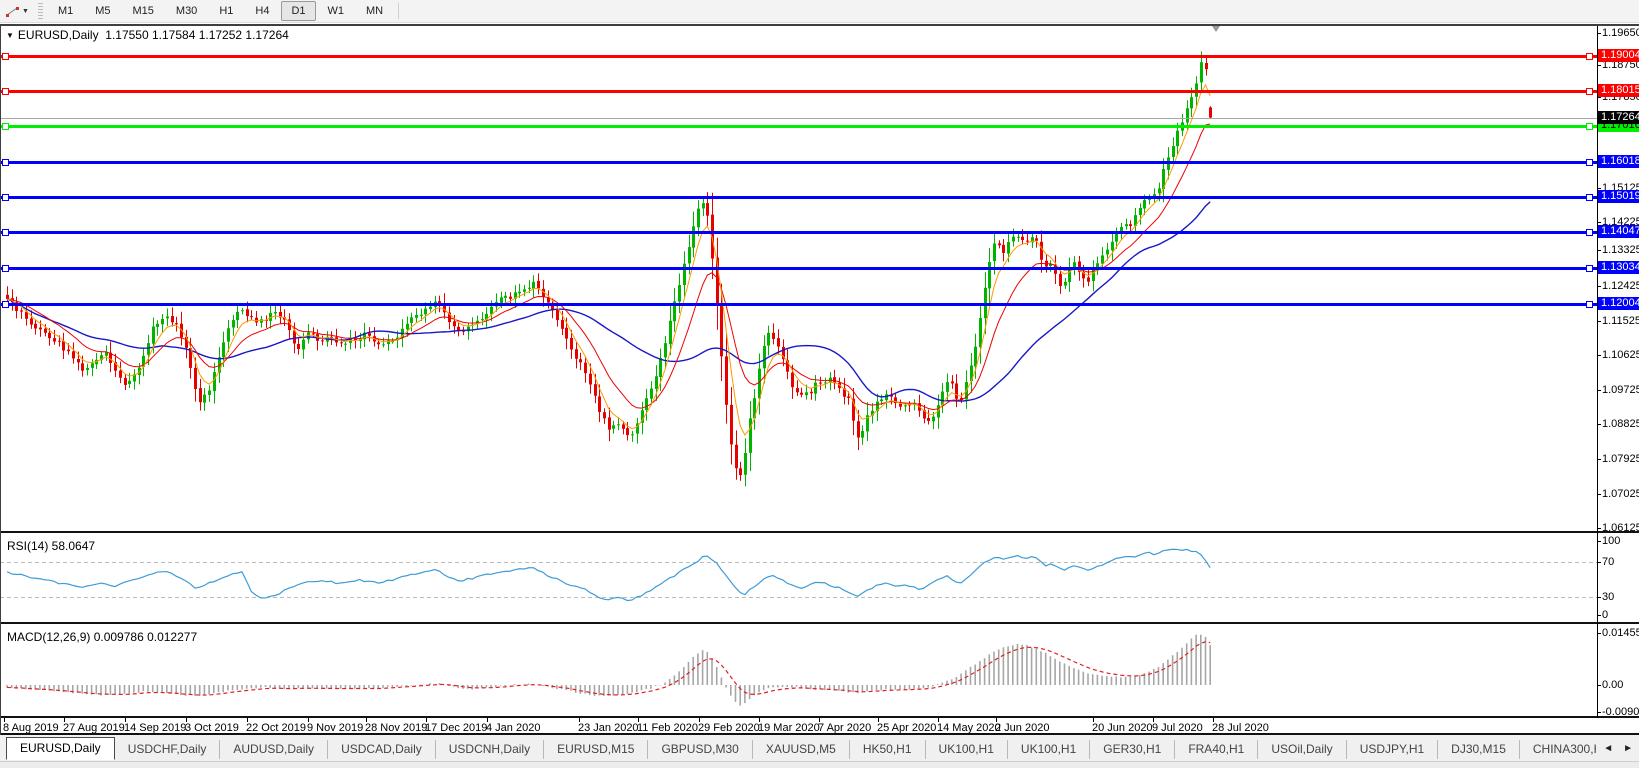 This screenshot has width=1639, height=768. Describe the element at coordinates (168, 749) in the screenshot. I see `tab-usdchf-daily: USDCHF,Daily` at that location.